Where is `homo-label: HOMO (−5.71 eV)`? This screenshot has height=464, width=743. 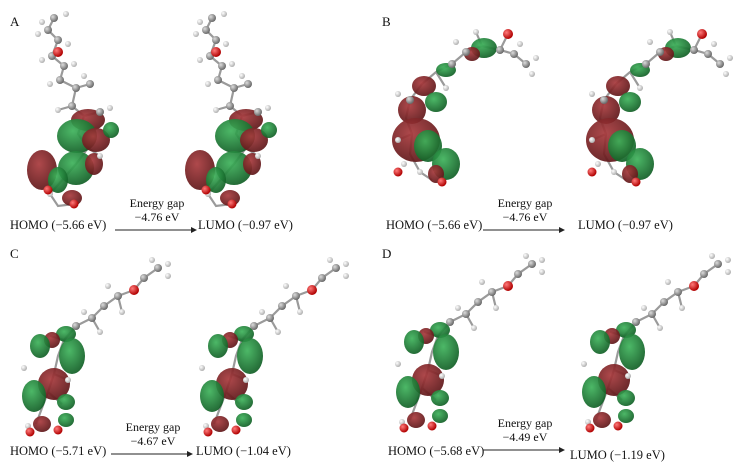 homo-label: HOMO (−5.71 eV) is located at coordinates (58, 451).